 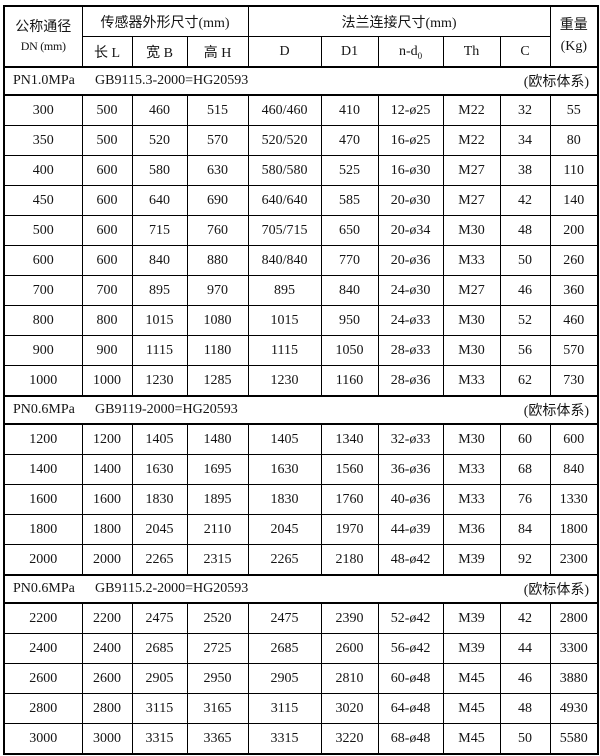 What do you see at coordinates (410, 170) in the screenshot?
I see `cell-n-d0: 16-ø30` at bounding box center [410, 170].